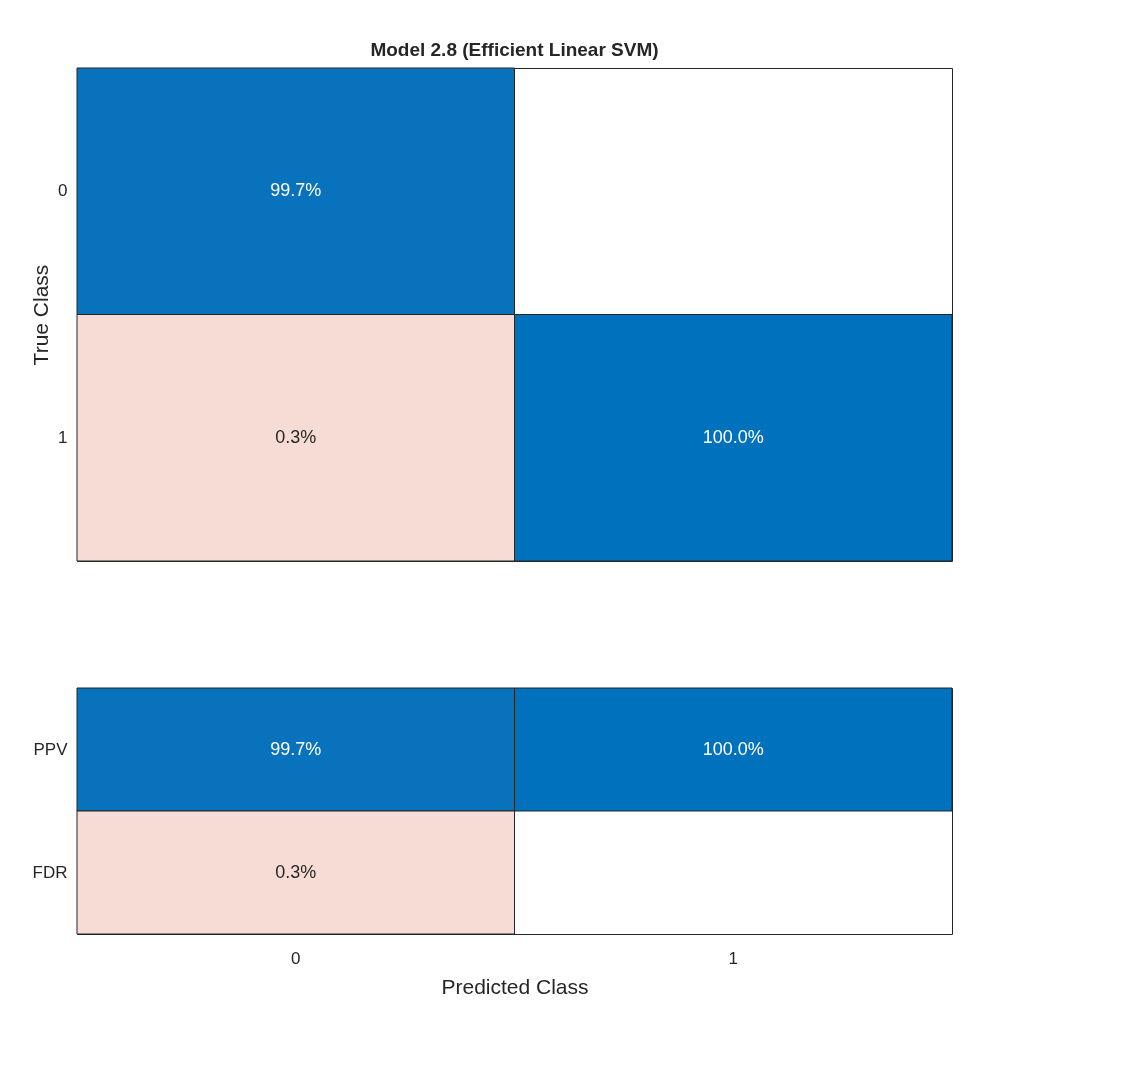 This screenshot has height=1066, width=1130. I want to click on x-axis-title: Predicted Class, so click(515, 986).